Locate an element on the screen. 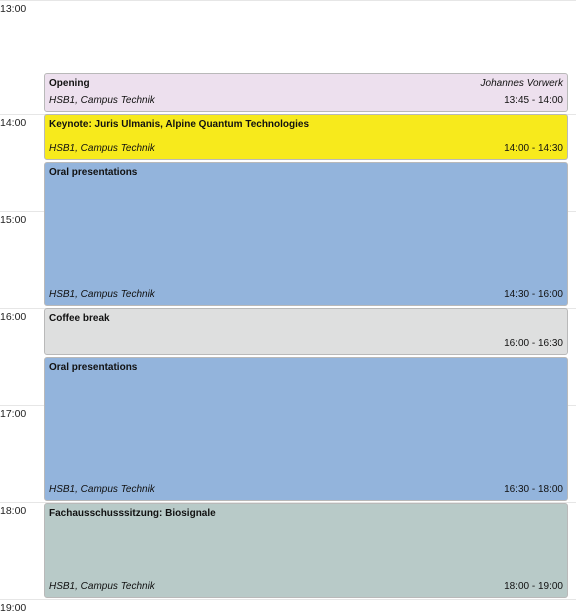 This screenshot has height=614, width=576. event-title: Coffee break is located at coordinates (79, 318).